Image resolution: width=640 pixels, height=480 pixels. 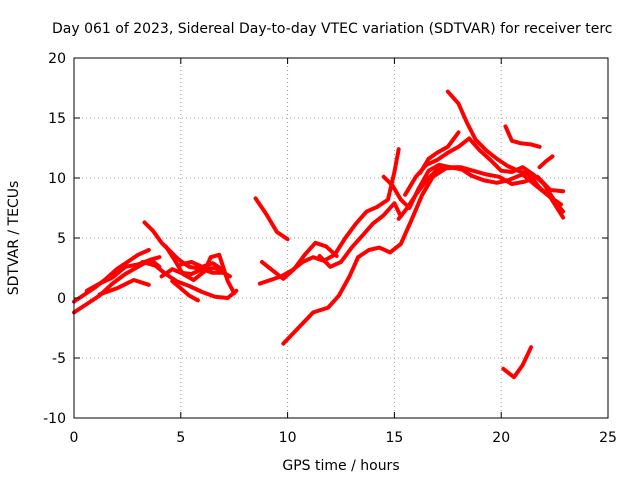 What do you see at coordinates (394, 438) in the screenshot?
I see `x-tick-label: 15` at bounding box center [394, 438].